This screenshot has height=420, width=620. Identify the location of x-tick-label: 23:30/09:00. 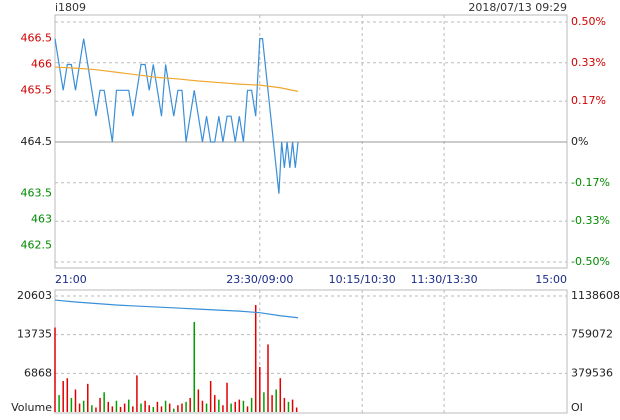
(259, 279).